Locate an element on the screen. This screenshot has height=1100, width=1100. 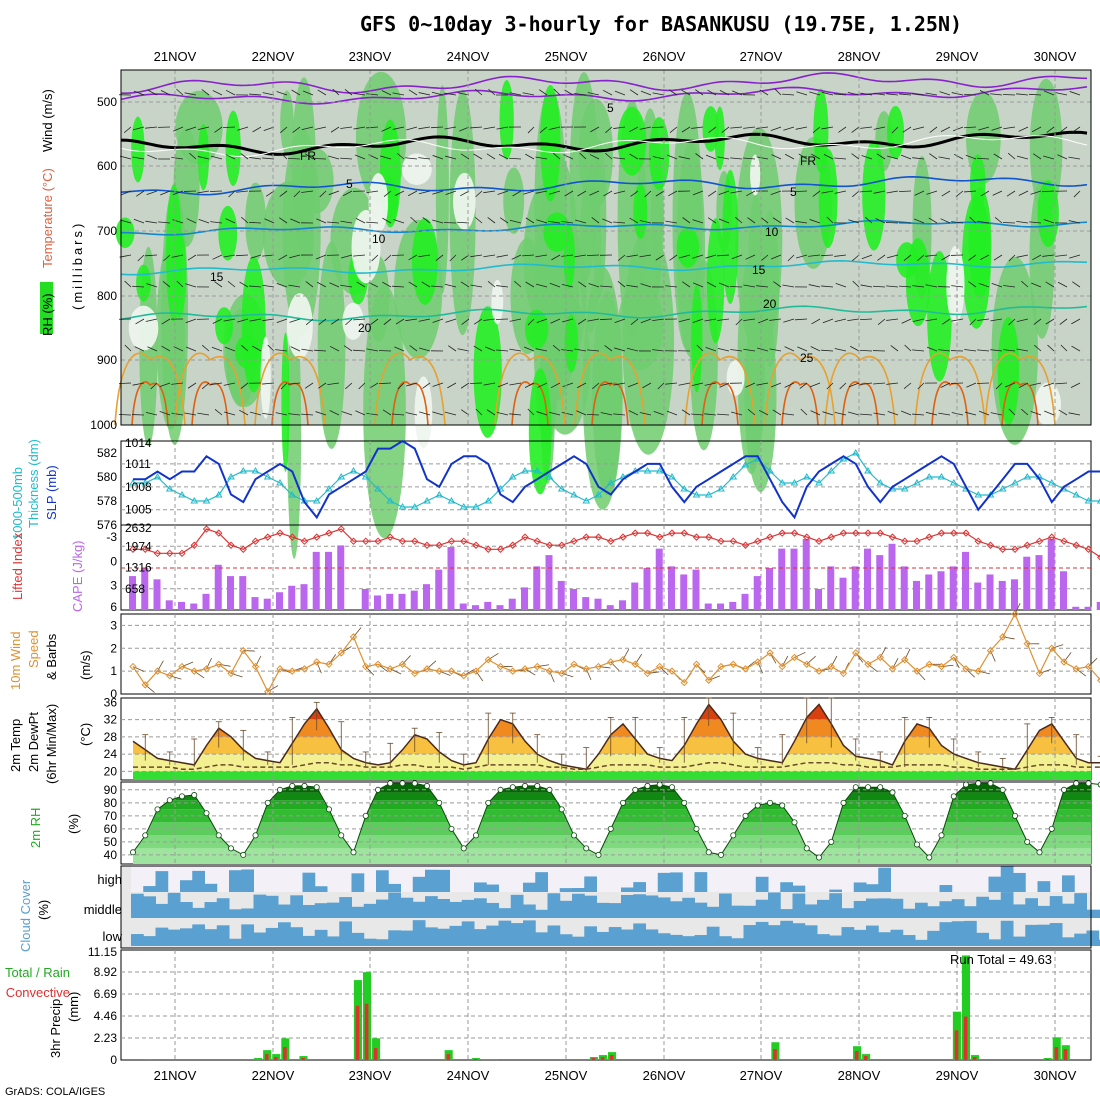
axis-tick-label: 50 is located at coordinates (111, 842).